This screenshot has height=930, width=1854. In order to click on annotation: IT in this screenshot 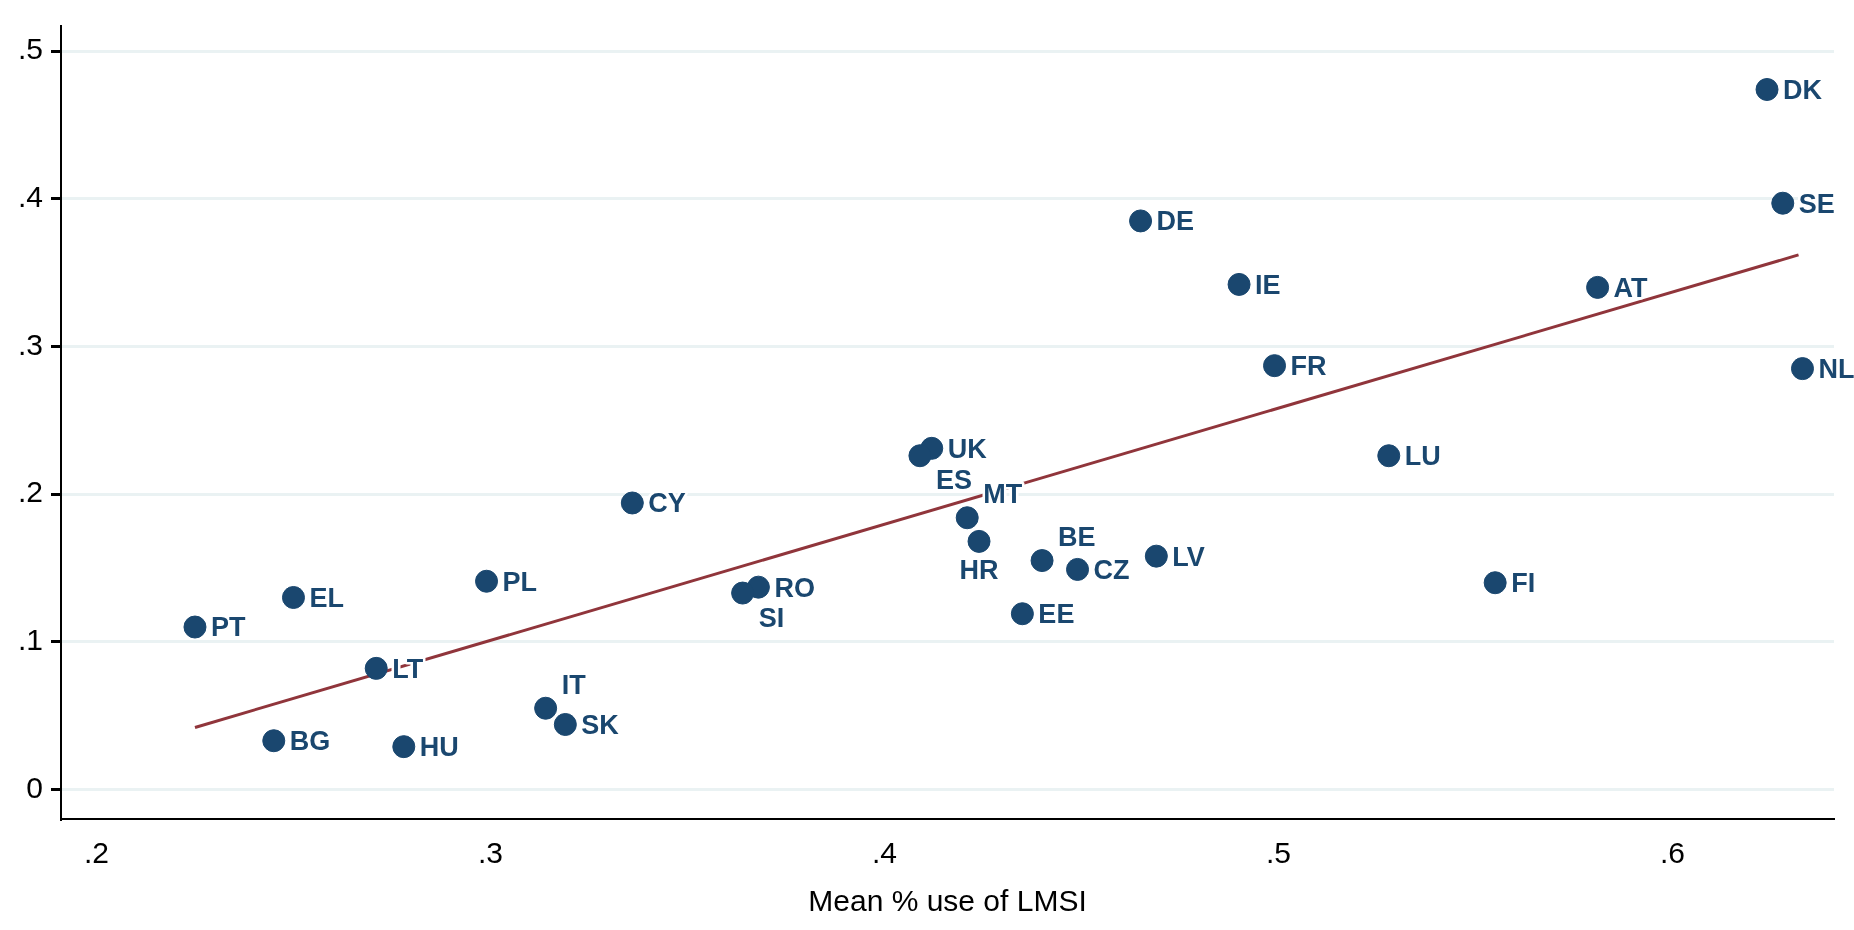, I will do `click(574, 684)`.